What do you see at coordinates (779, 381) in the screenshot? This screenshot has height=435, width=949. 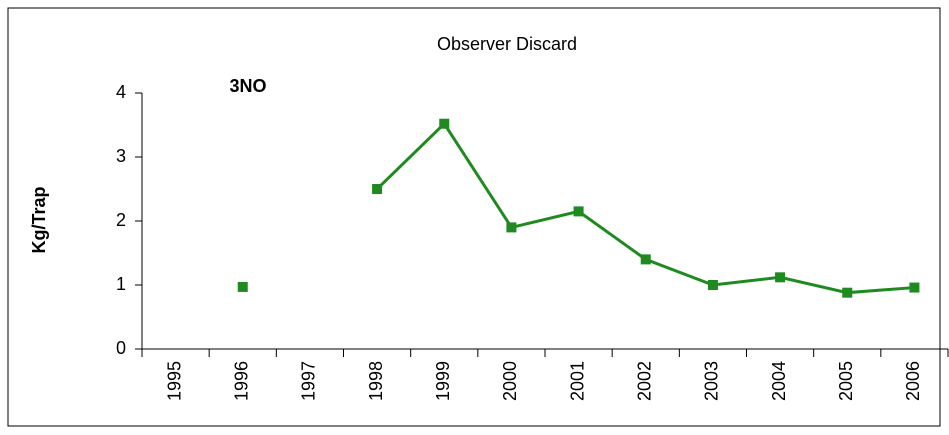 I see `x-tick-label: 2004` at bounding box center [779, 381].